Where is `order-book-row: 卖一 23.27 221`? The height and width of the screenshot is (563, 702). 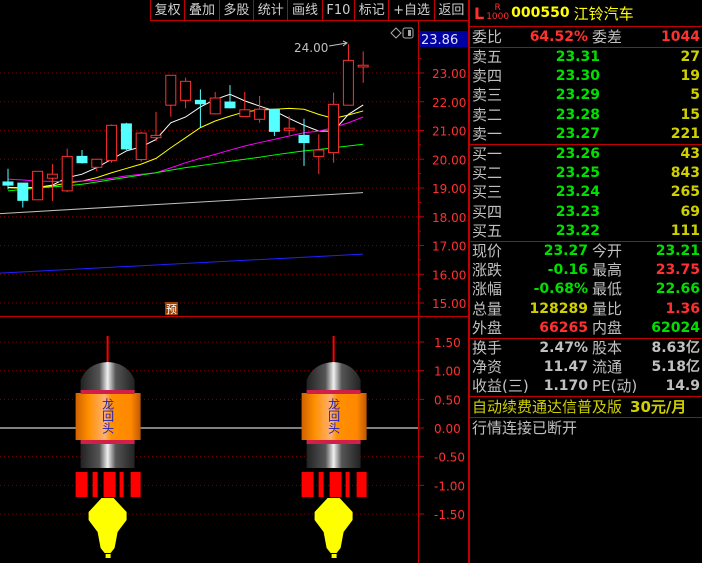
order-book-row: 卖一 23.27 221 is located at coordinates (586, 134).